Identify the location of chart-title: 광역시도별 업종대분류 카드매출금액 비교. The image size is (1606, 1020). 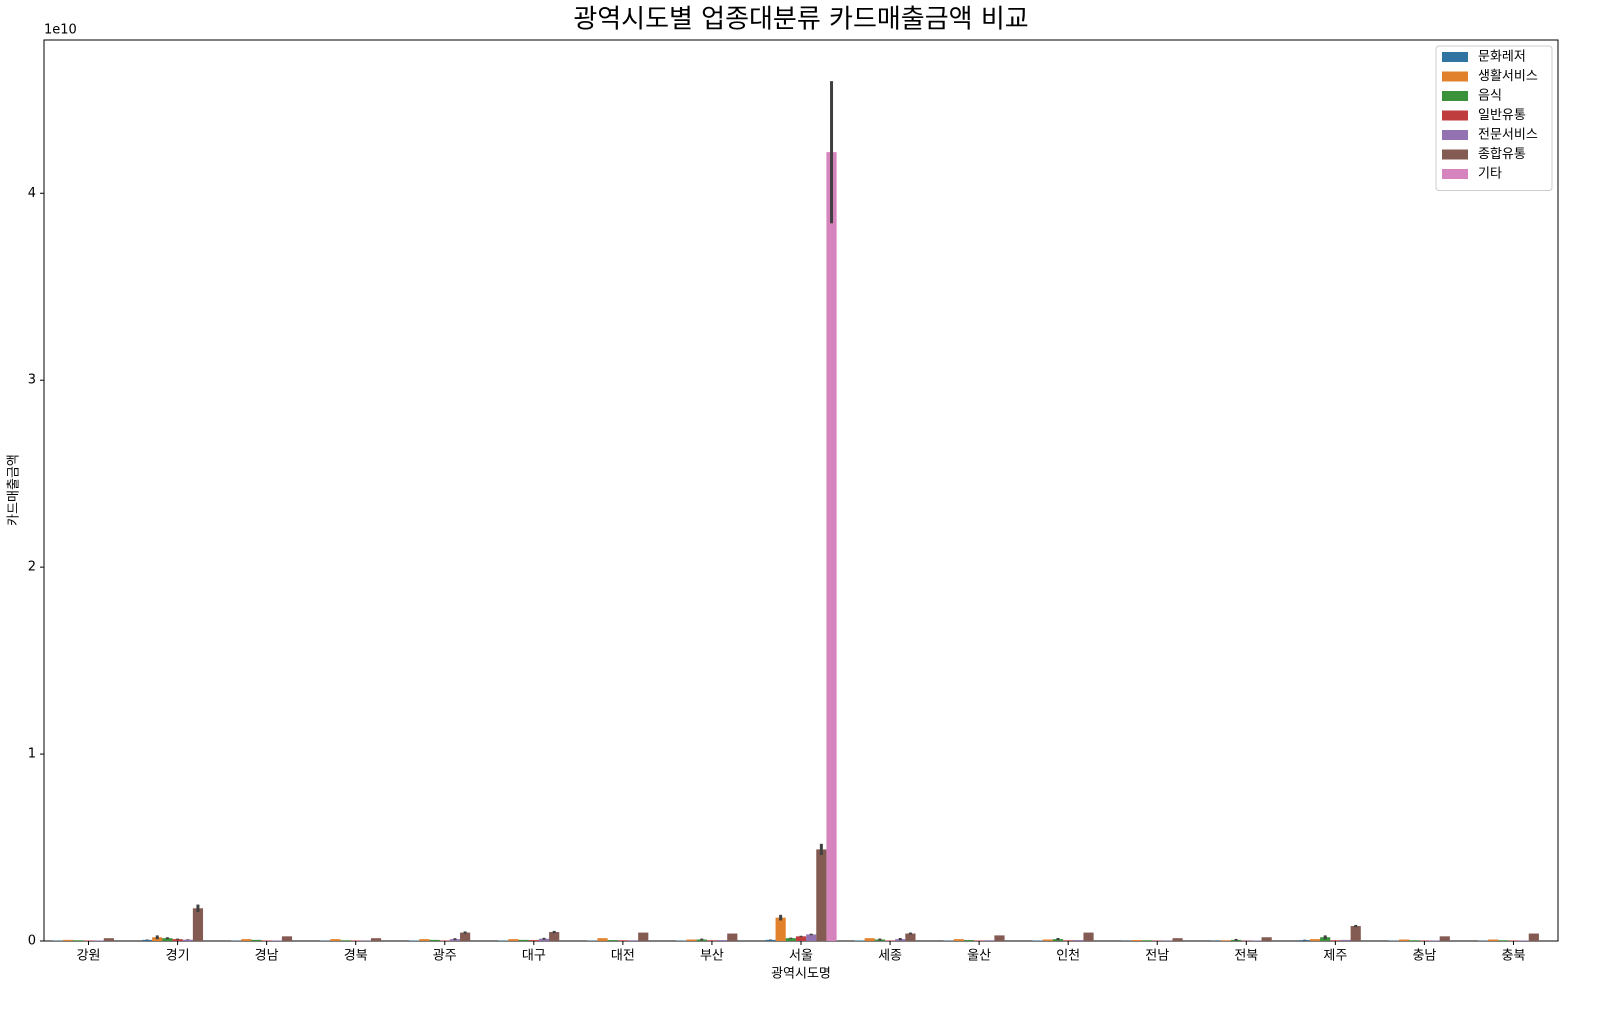
(800, 20).